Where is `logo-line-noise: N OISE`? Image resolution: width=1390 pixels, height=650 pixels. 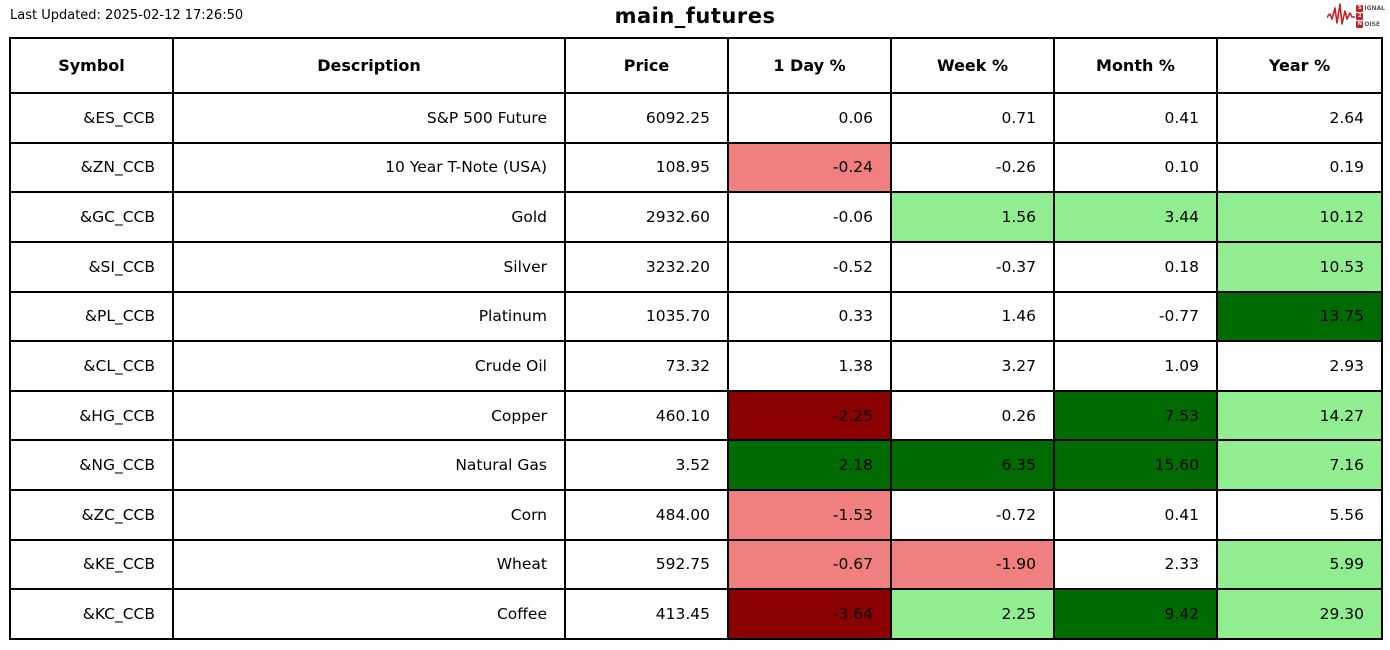 logo-line-noise: N OISE is located at coordinates (1370, 24).